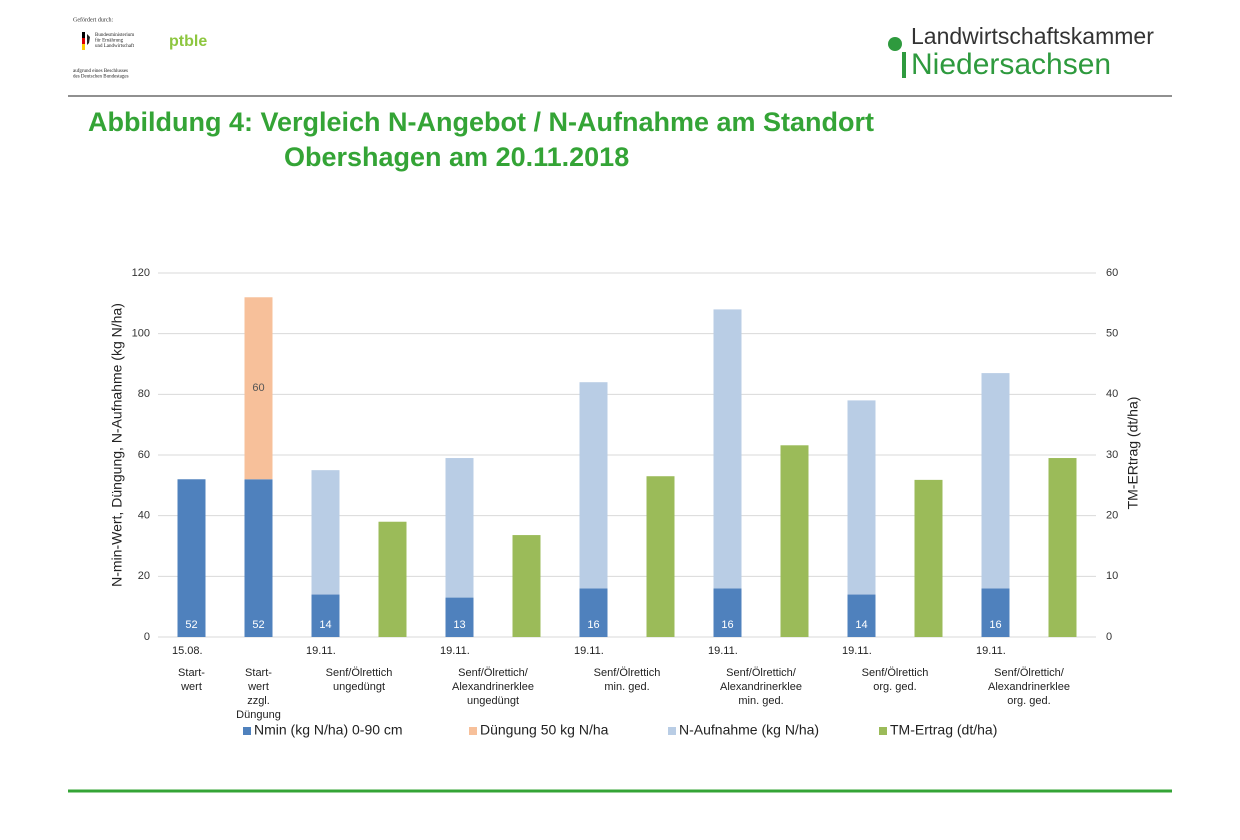 The height and width of the screenshot is (840, 1240). I want to click on x-tick-label: Senf/Ölrettich min. ged., so click(627, 680).